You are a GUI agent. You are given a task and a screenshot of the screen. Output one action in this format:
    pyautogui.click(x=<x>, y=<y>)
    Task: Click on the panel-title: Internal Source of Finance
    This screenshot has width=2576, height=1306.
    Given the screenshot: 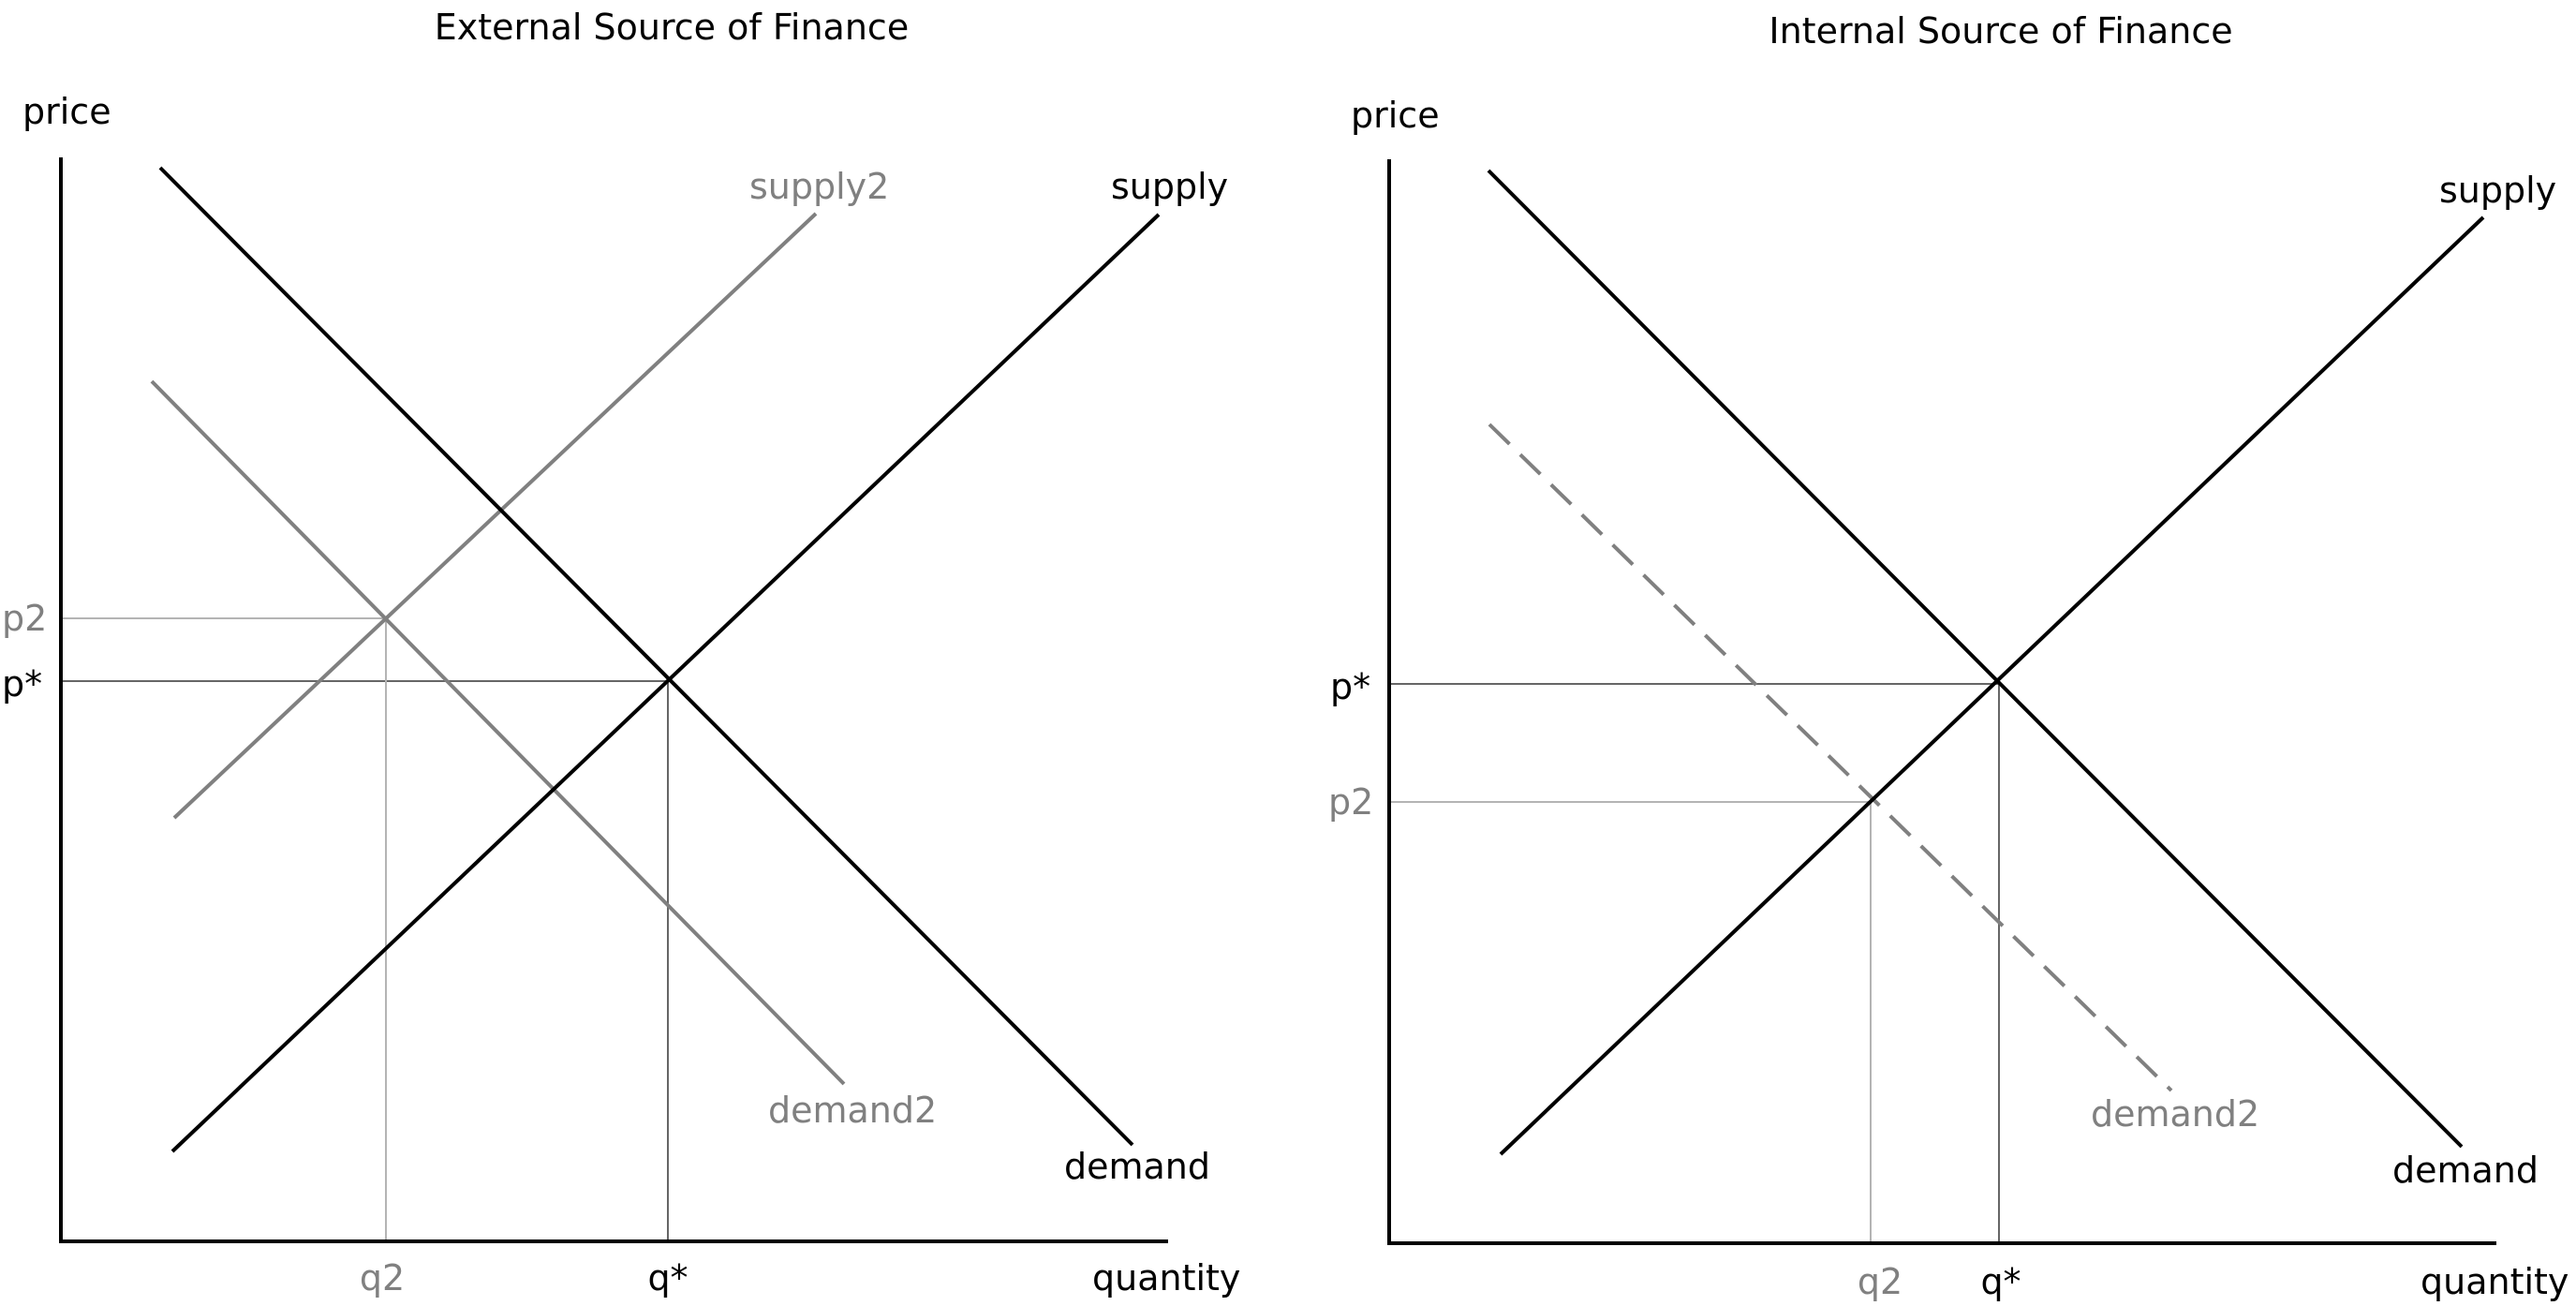 What is the action you would take?
    pyautogui.click(x=2001, y=31)
    